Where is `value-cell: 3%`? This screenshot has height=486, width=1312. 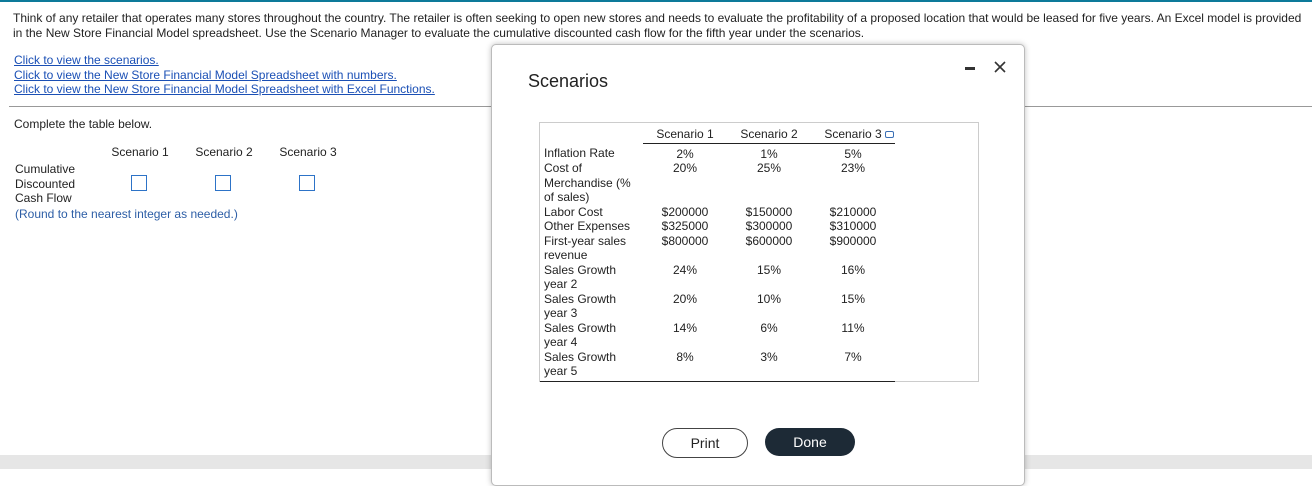 value-cell: 3% is located at coordinates (769, 365).